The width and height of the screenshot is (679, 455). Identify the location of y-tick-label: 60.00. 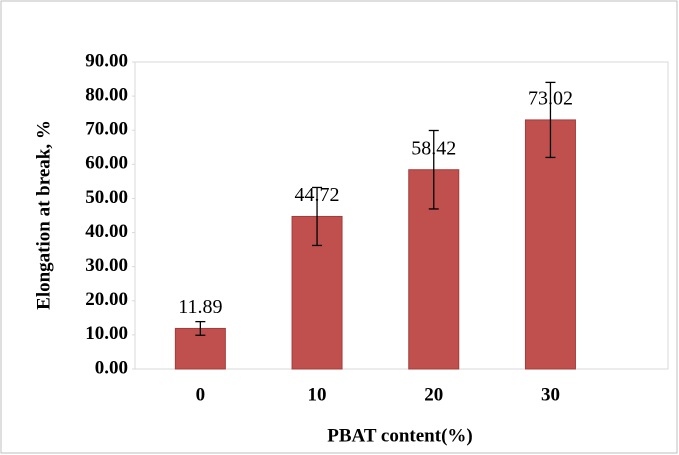
(106, 163).